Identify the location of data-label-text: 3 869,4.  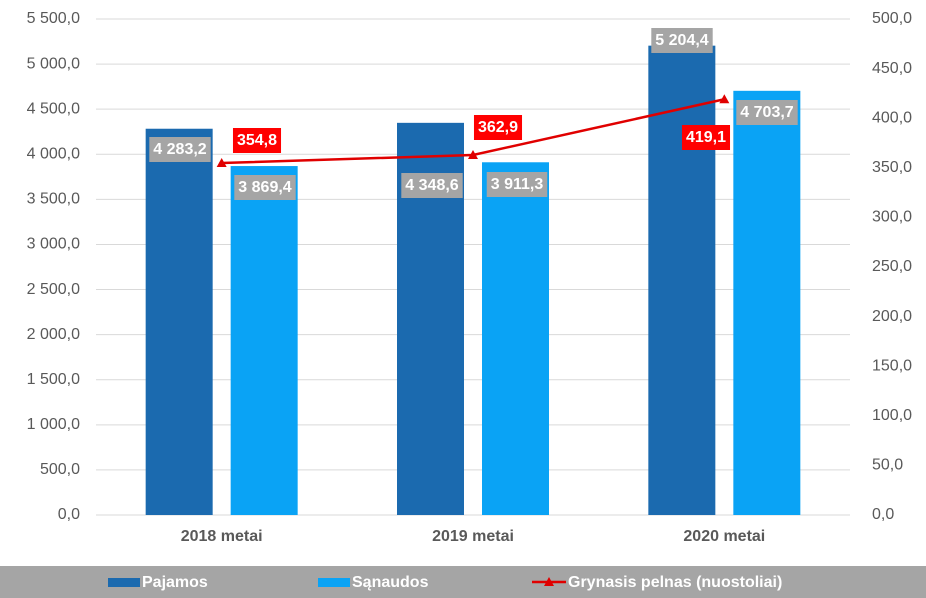
(264, 187).